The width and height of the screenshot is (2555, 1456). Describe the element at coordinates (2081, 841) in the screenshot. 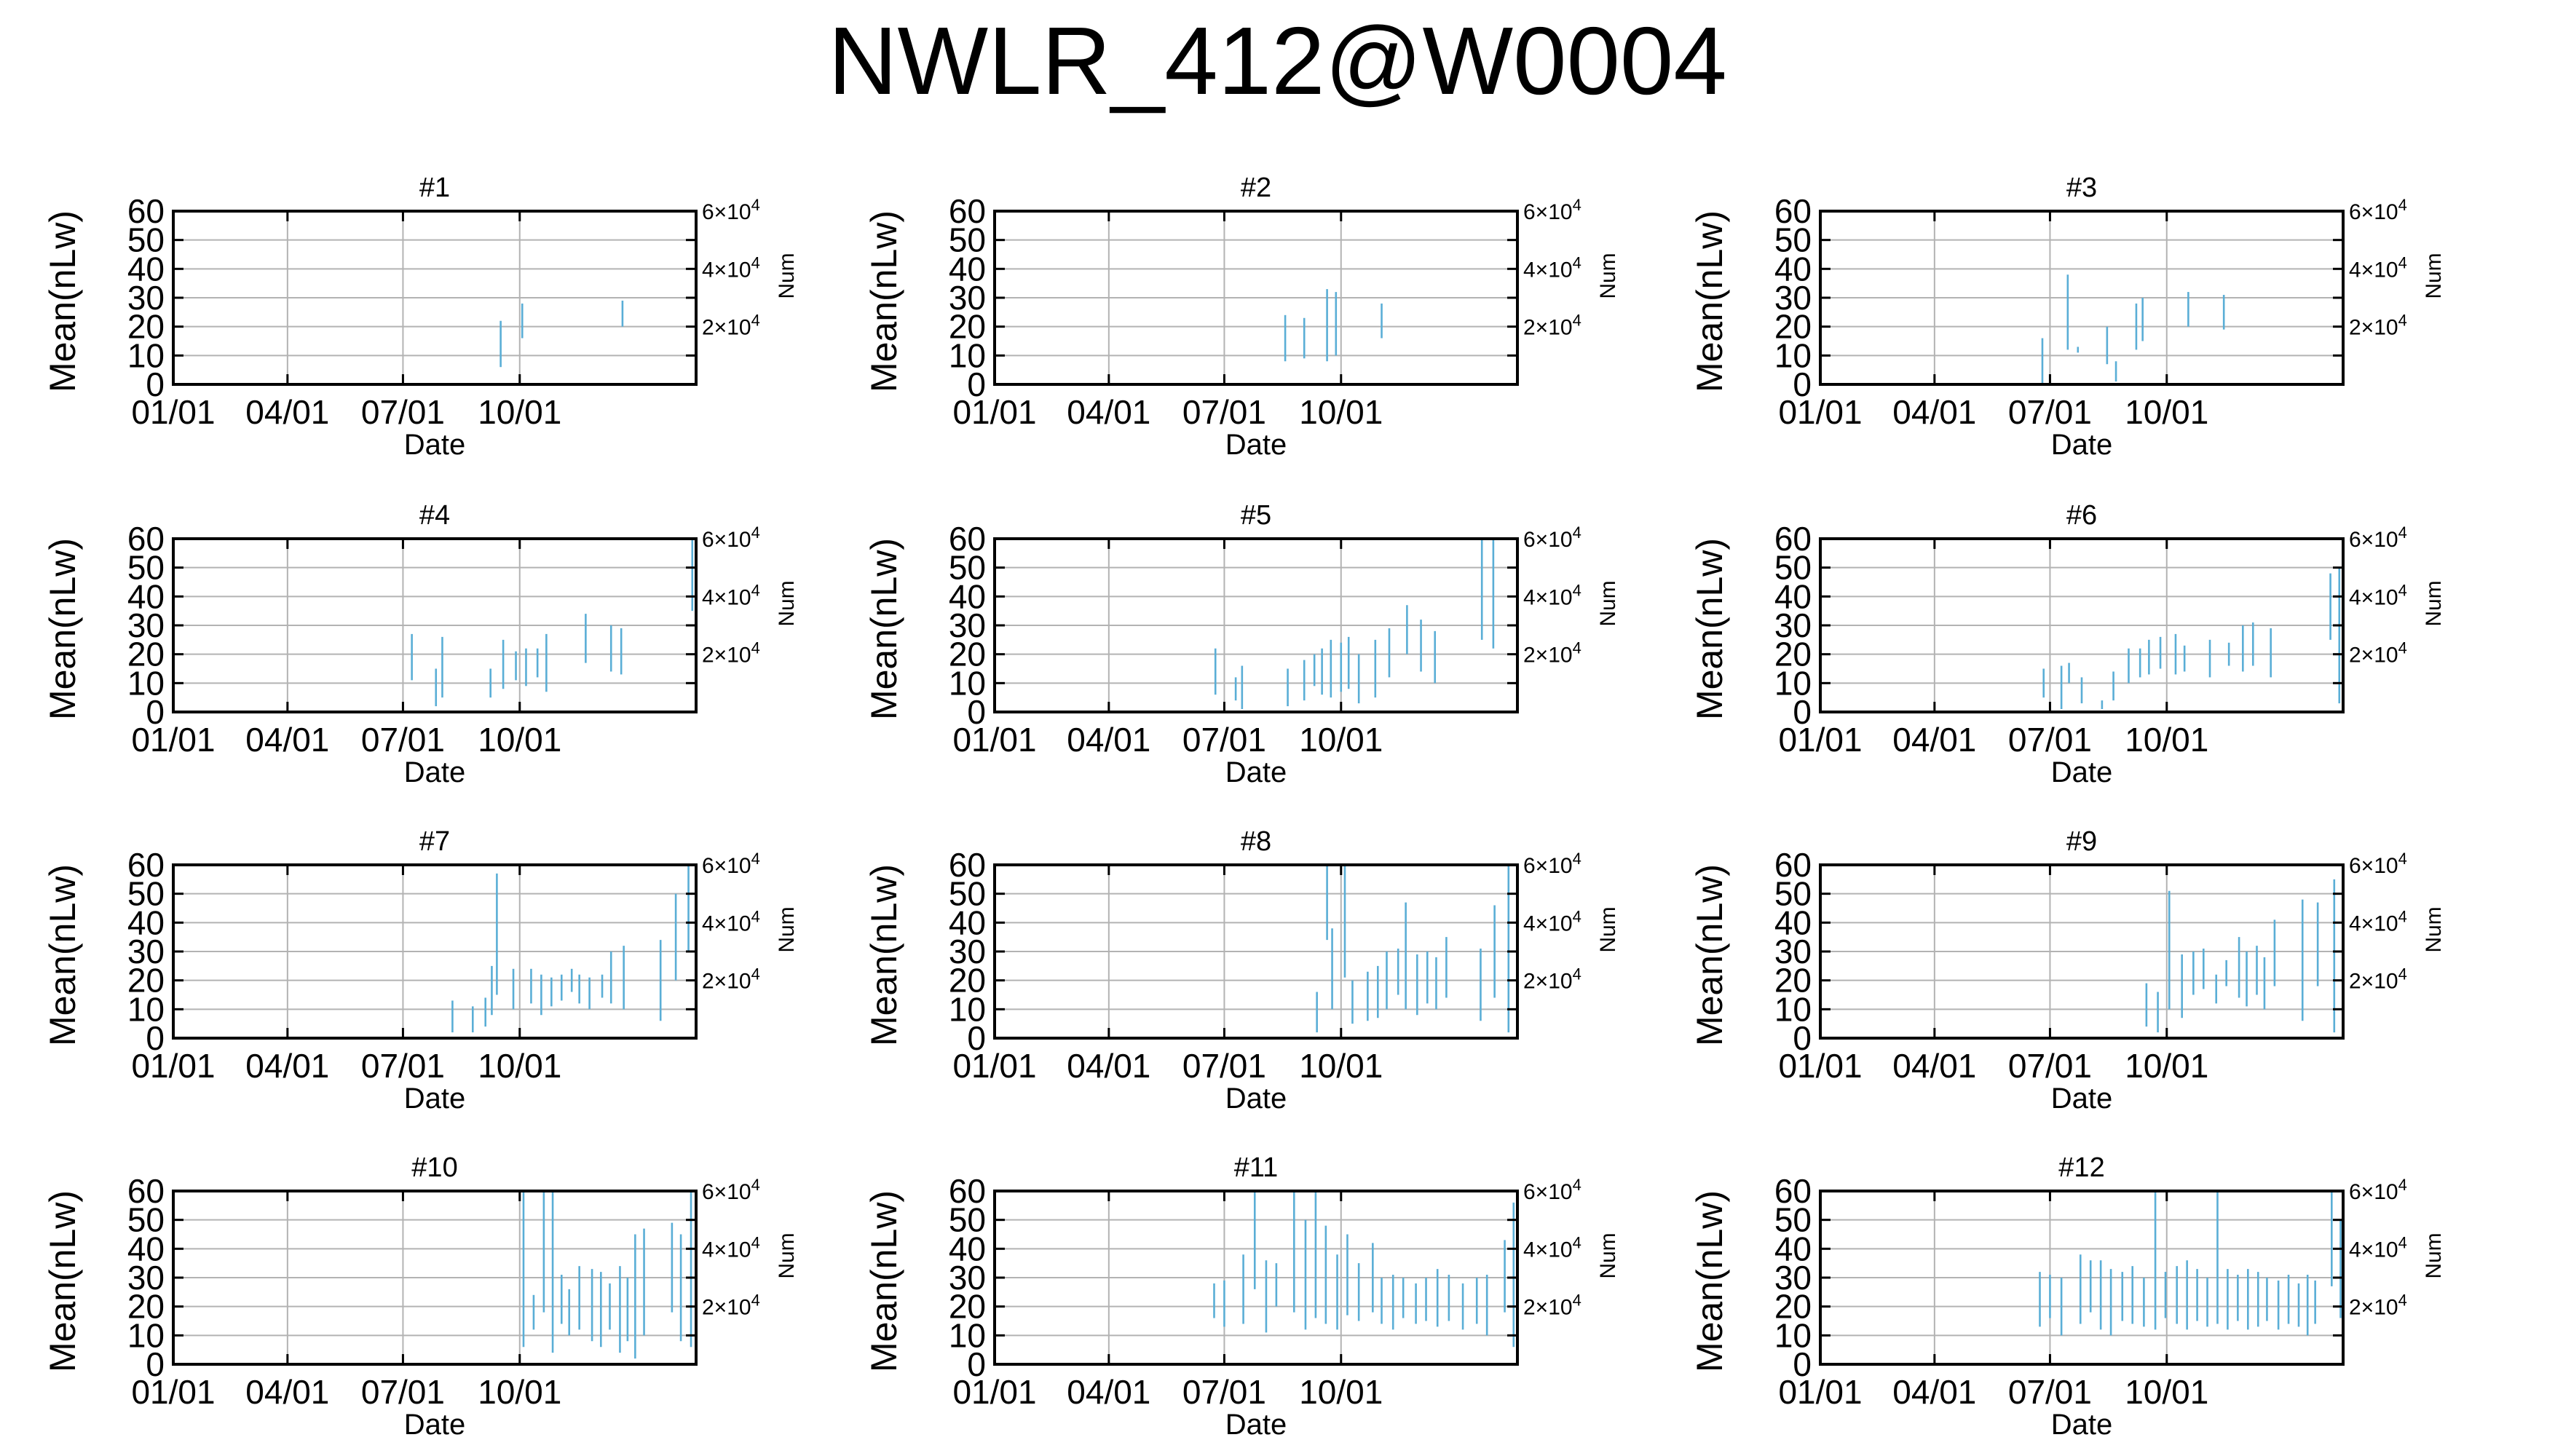

I see `panel-title: #9` at that location.